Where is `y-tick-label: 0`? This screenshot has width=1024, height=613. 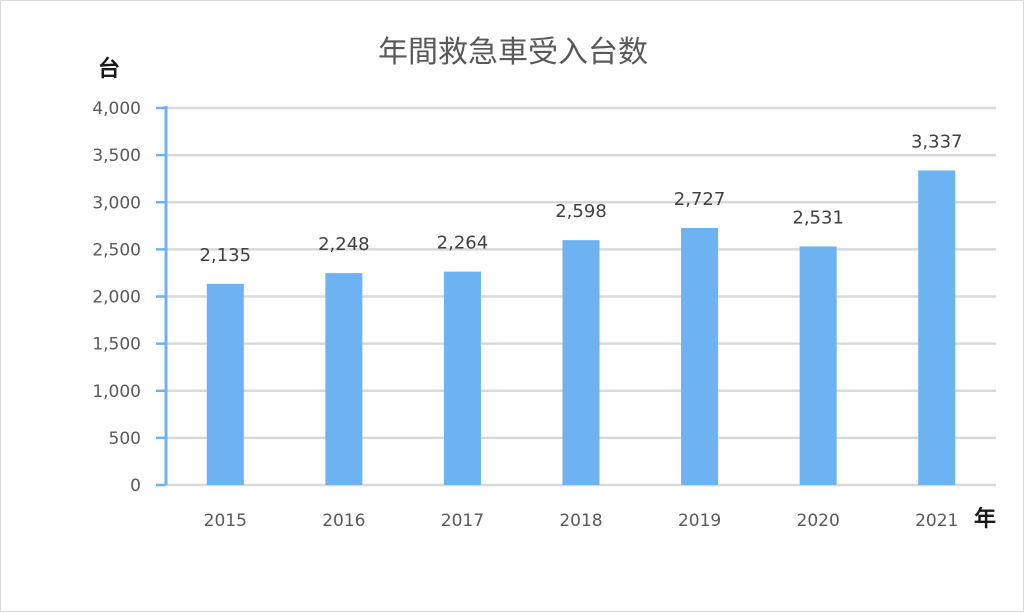
y-tick-label: 0 is located at coordinates (135, 486).